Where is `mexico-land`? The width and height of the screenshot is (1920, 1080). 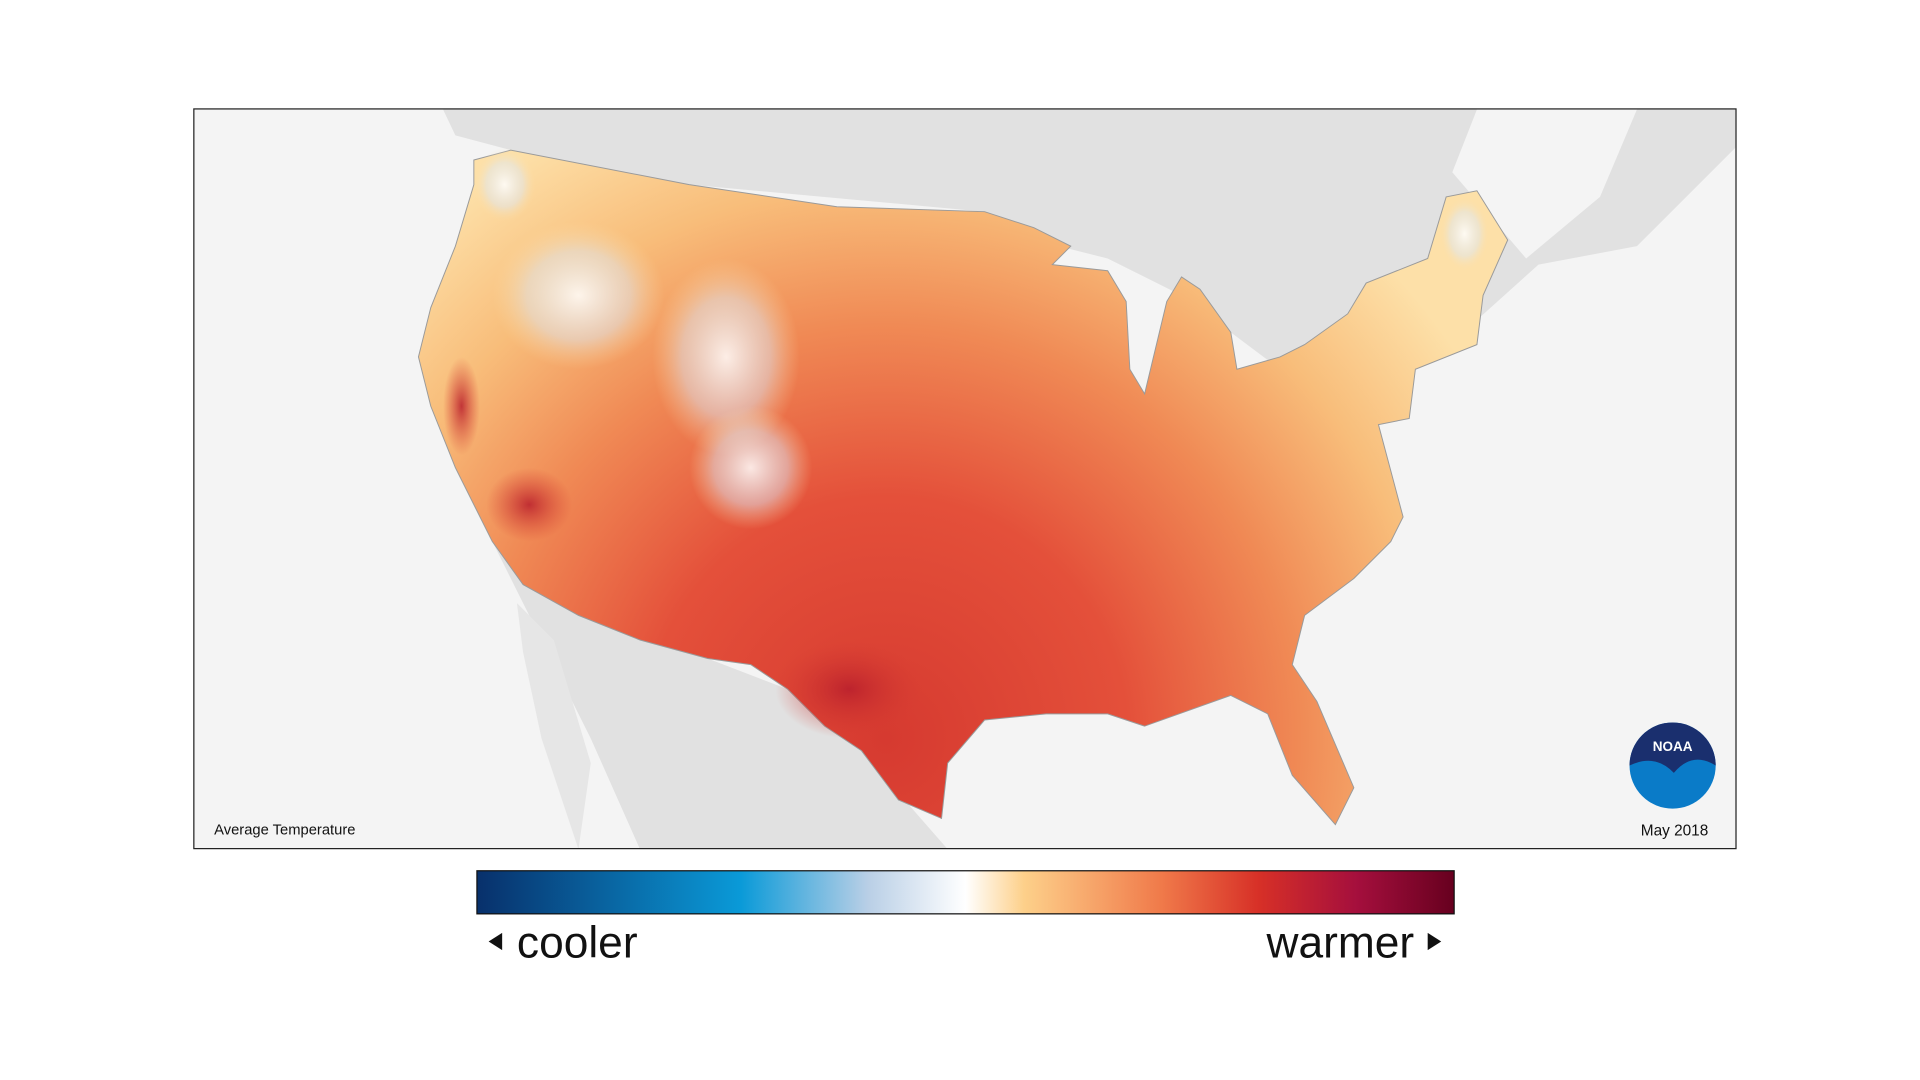
mexico-land is located at coordinates (719, 694).